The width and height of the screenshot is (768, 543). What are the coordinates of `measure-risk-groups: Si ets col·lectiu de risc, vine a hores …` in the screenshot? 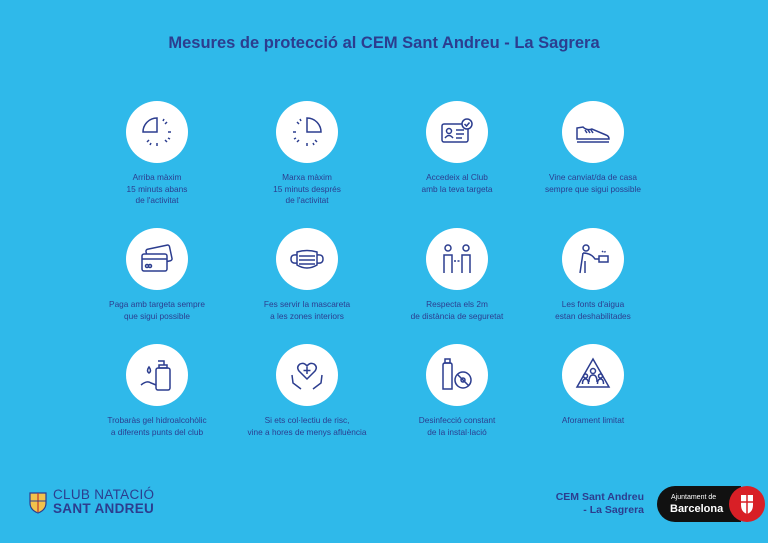 It's located at (307, 391).